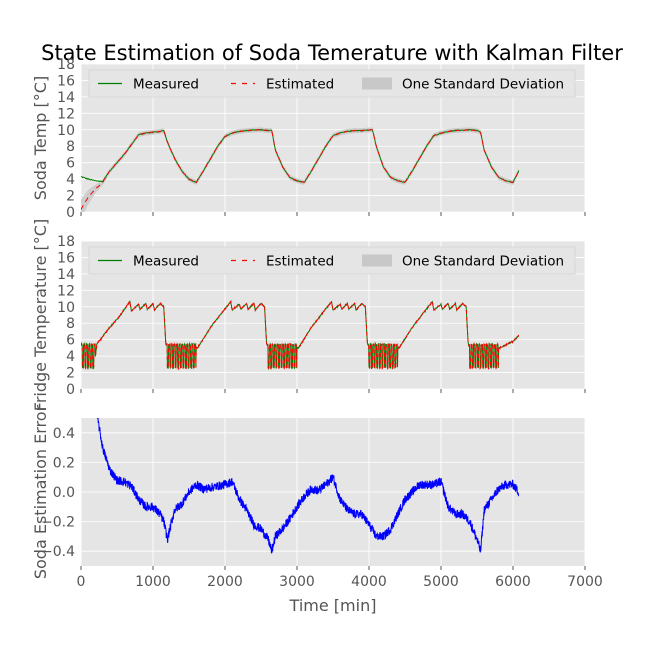 Image resolution: width=648 pixels, height=648 pixels. I want to click on x-tick-label: 3000, so click(297, 582).